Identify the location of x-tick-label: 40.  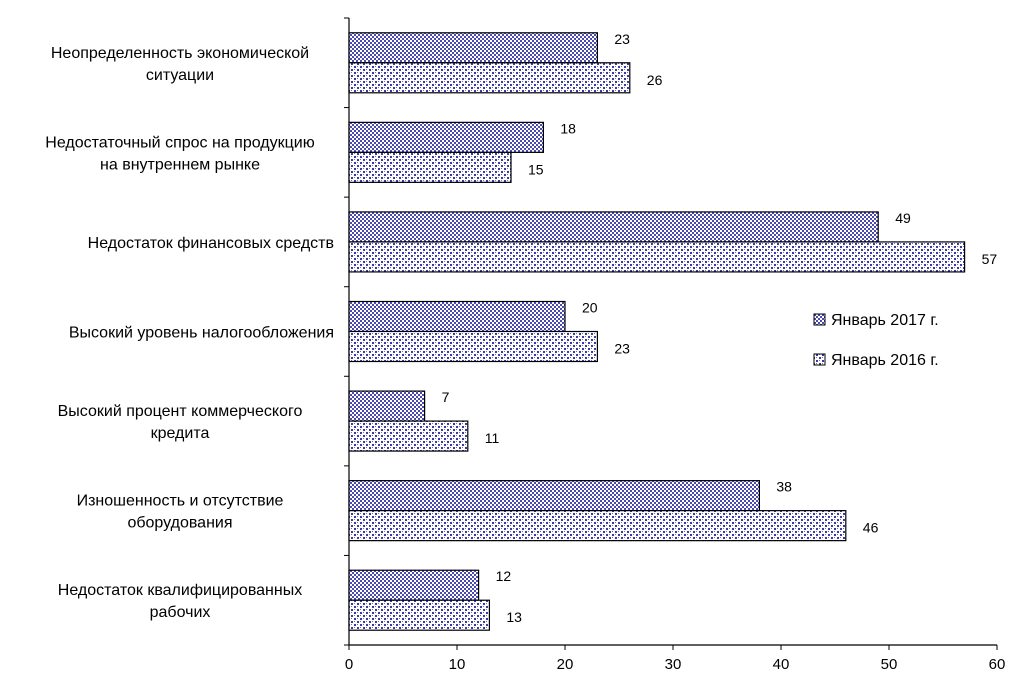
(781, 664).